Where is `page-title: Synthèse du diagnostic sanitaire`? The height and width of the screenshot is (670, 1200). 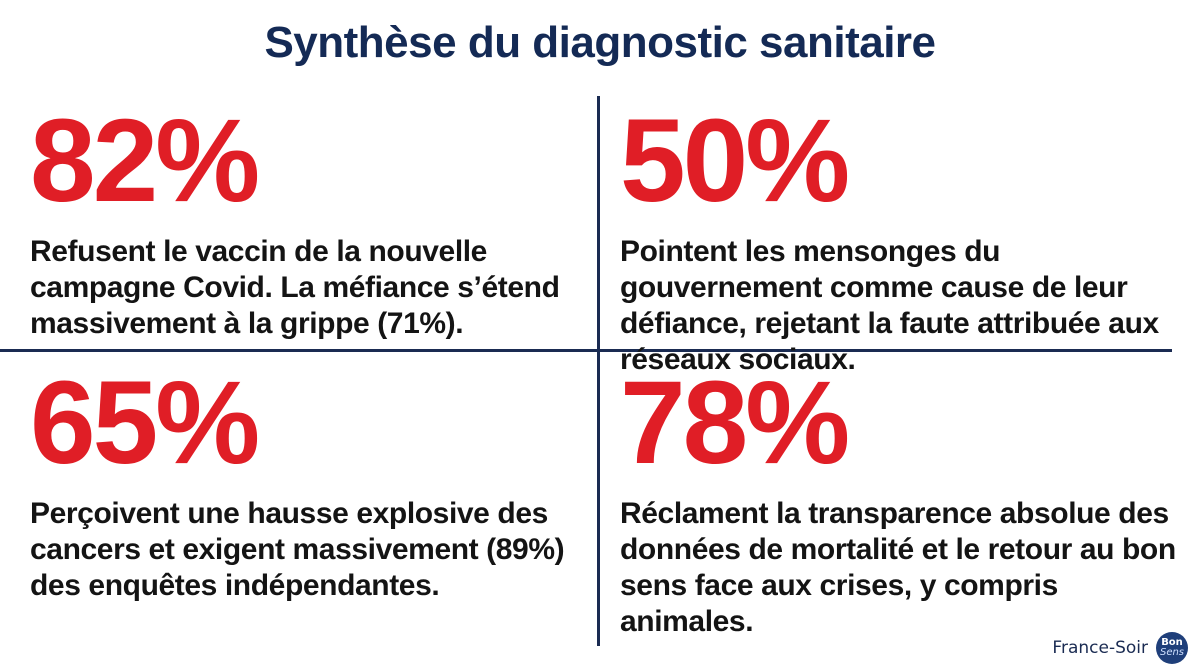 page-title: Synthèse du diagnostic sanitaire is located at coordinates (600, 42).